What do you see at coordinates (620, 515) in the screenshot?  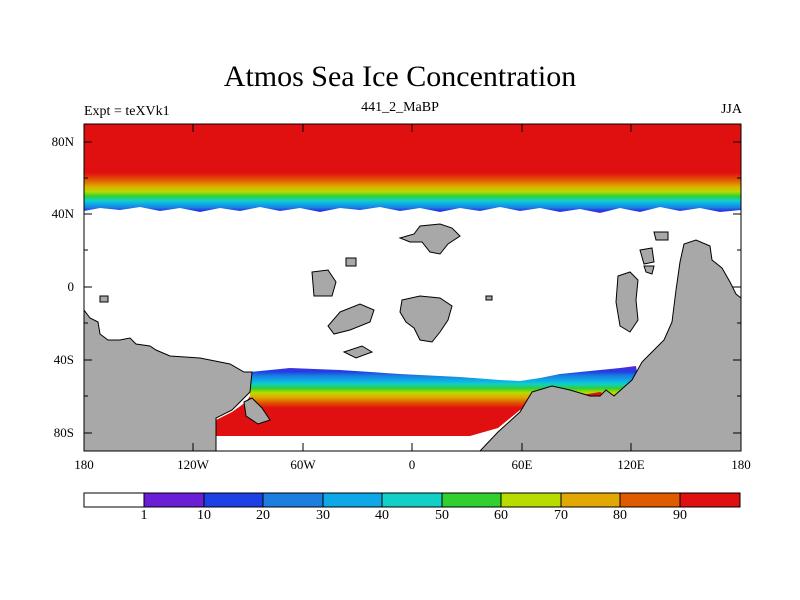 I see `colorbar-label: 80` at bounding box center [620, 515].